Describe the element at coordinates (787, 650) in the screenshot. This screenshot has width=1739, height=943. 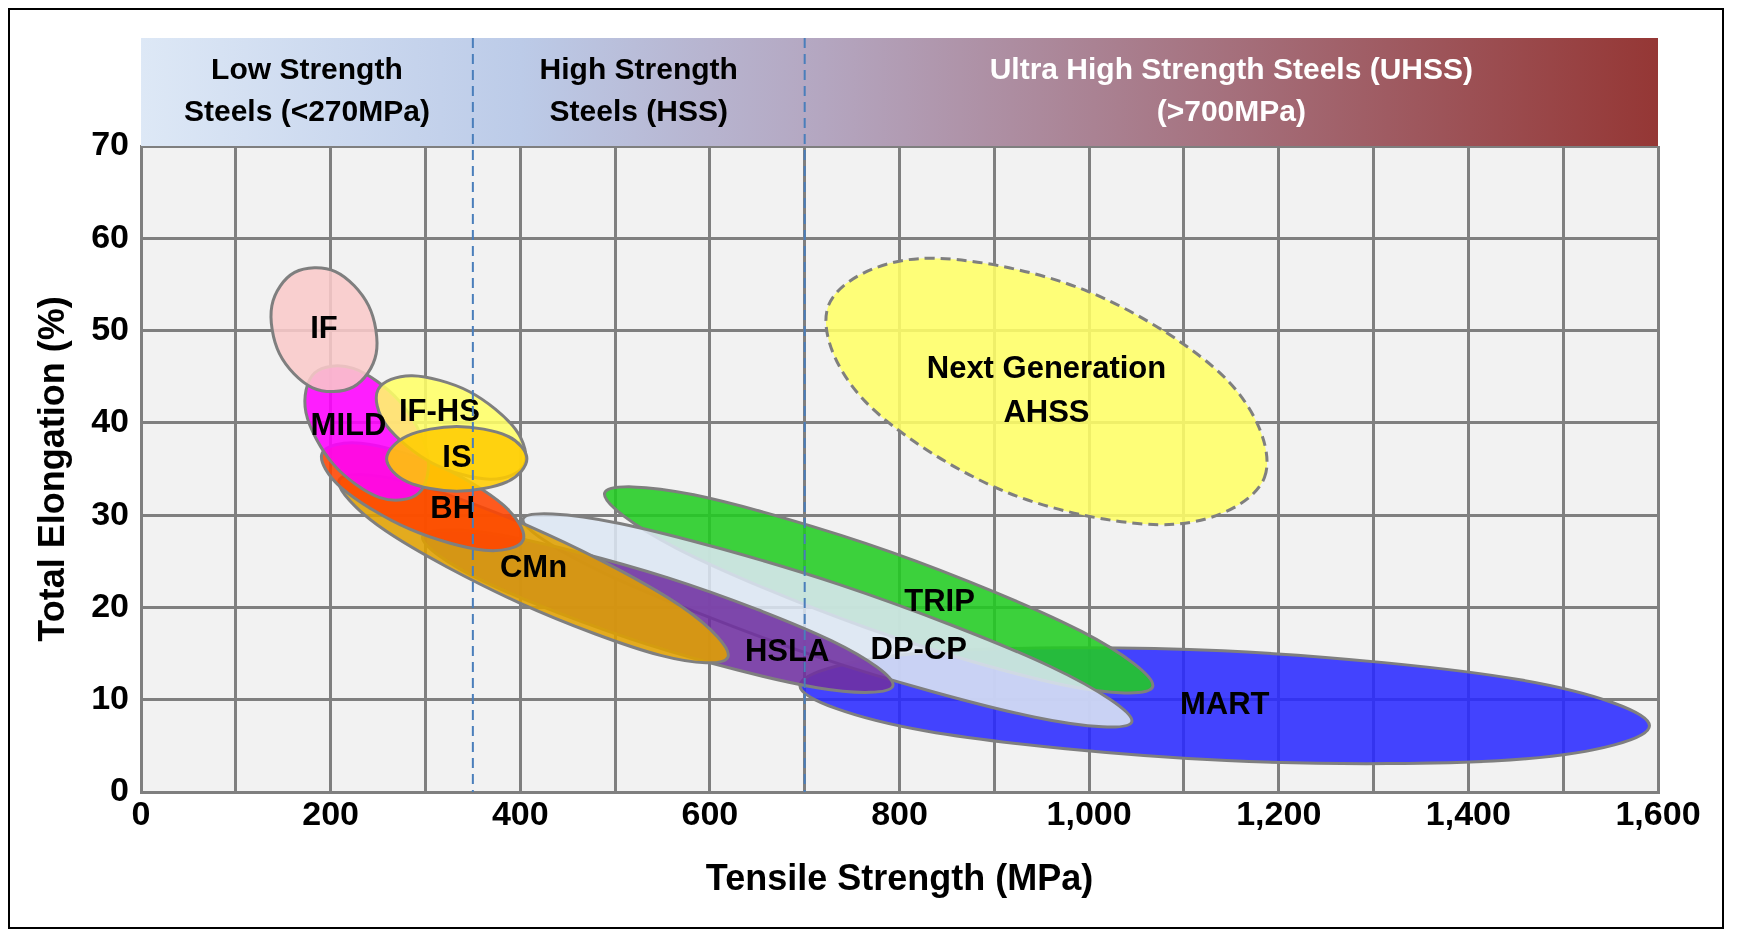
I see `series-label: HSLA` at that location.